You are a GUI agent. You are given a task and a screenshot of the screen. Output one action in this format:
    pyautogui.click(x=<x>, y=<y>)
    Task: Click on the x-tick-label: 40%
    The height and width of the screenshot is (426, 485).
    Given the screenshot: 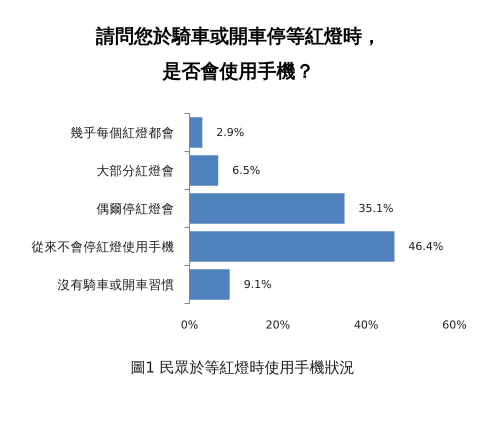 What is the action you would take?
    pyautogui.click(x=366, y=325)
    